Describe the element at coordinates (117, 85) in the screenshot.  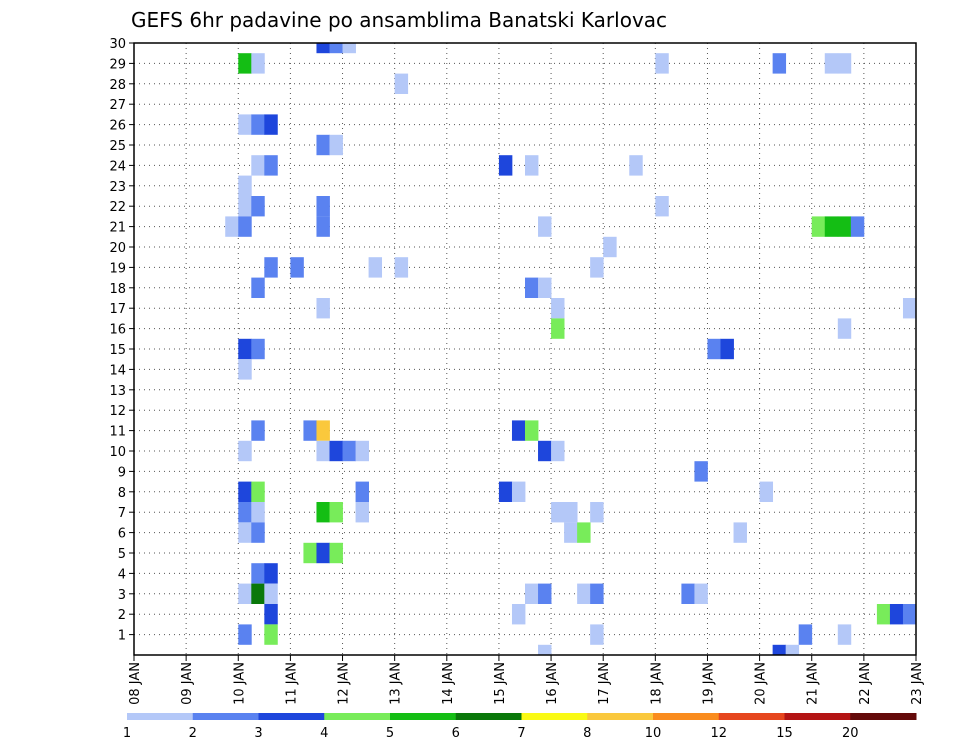
I see `y-tick-label: 28` at that location.